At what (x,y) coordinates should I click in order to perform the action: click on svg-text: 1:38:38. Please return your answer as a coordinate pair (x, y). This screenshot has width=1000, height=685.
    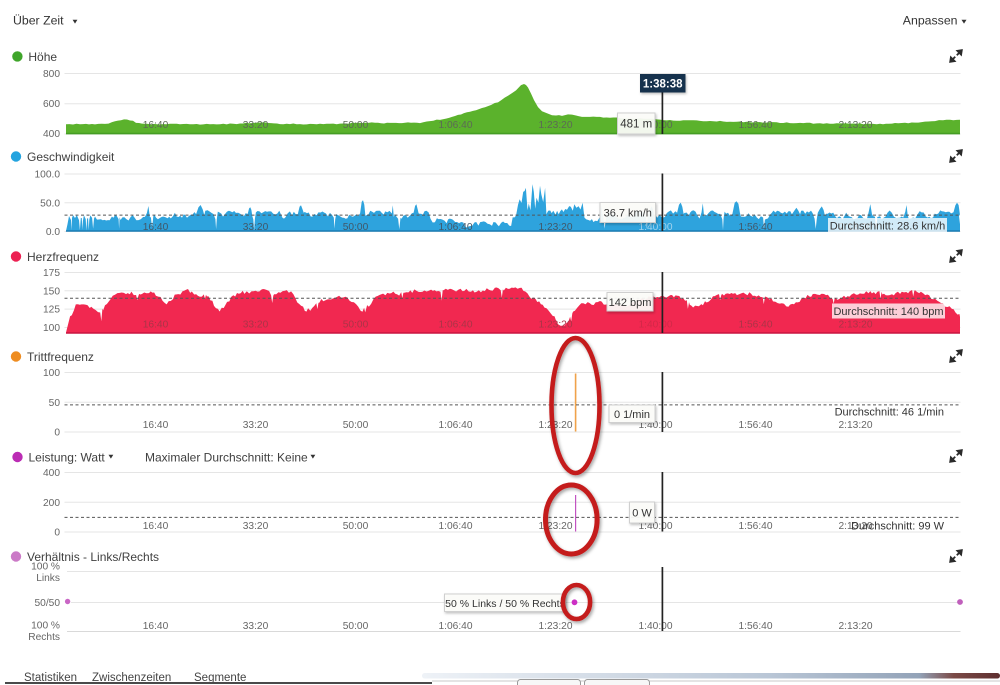
    Looking at the image, I should click on (663, 85).